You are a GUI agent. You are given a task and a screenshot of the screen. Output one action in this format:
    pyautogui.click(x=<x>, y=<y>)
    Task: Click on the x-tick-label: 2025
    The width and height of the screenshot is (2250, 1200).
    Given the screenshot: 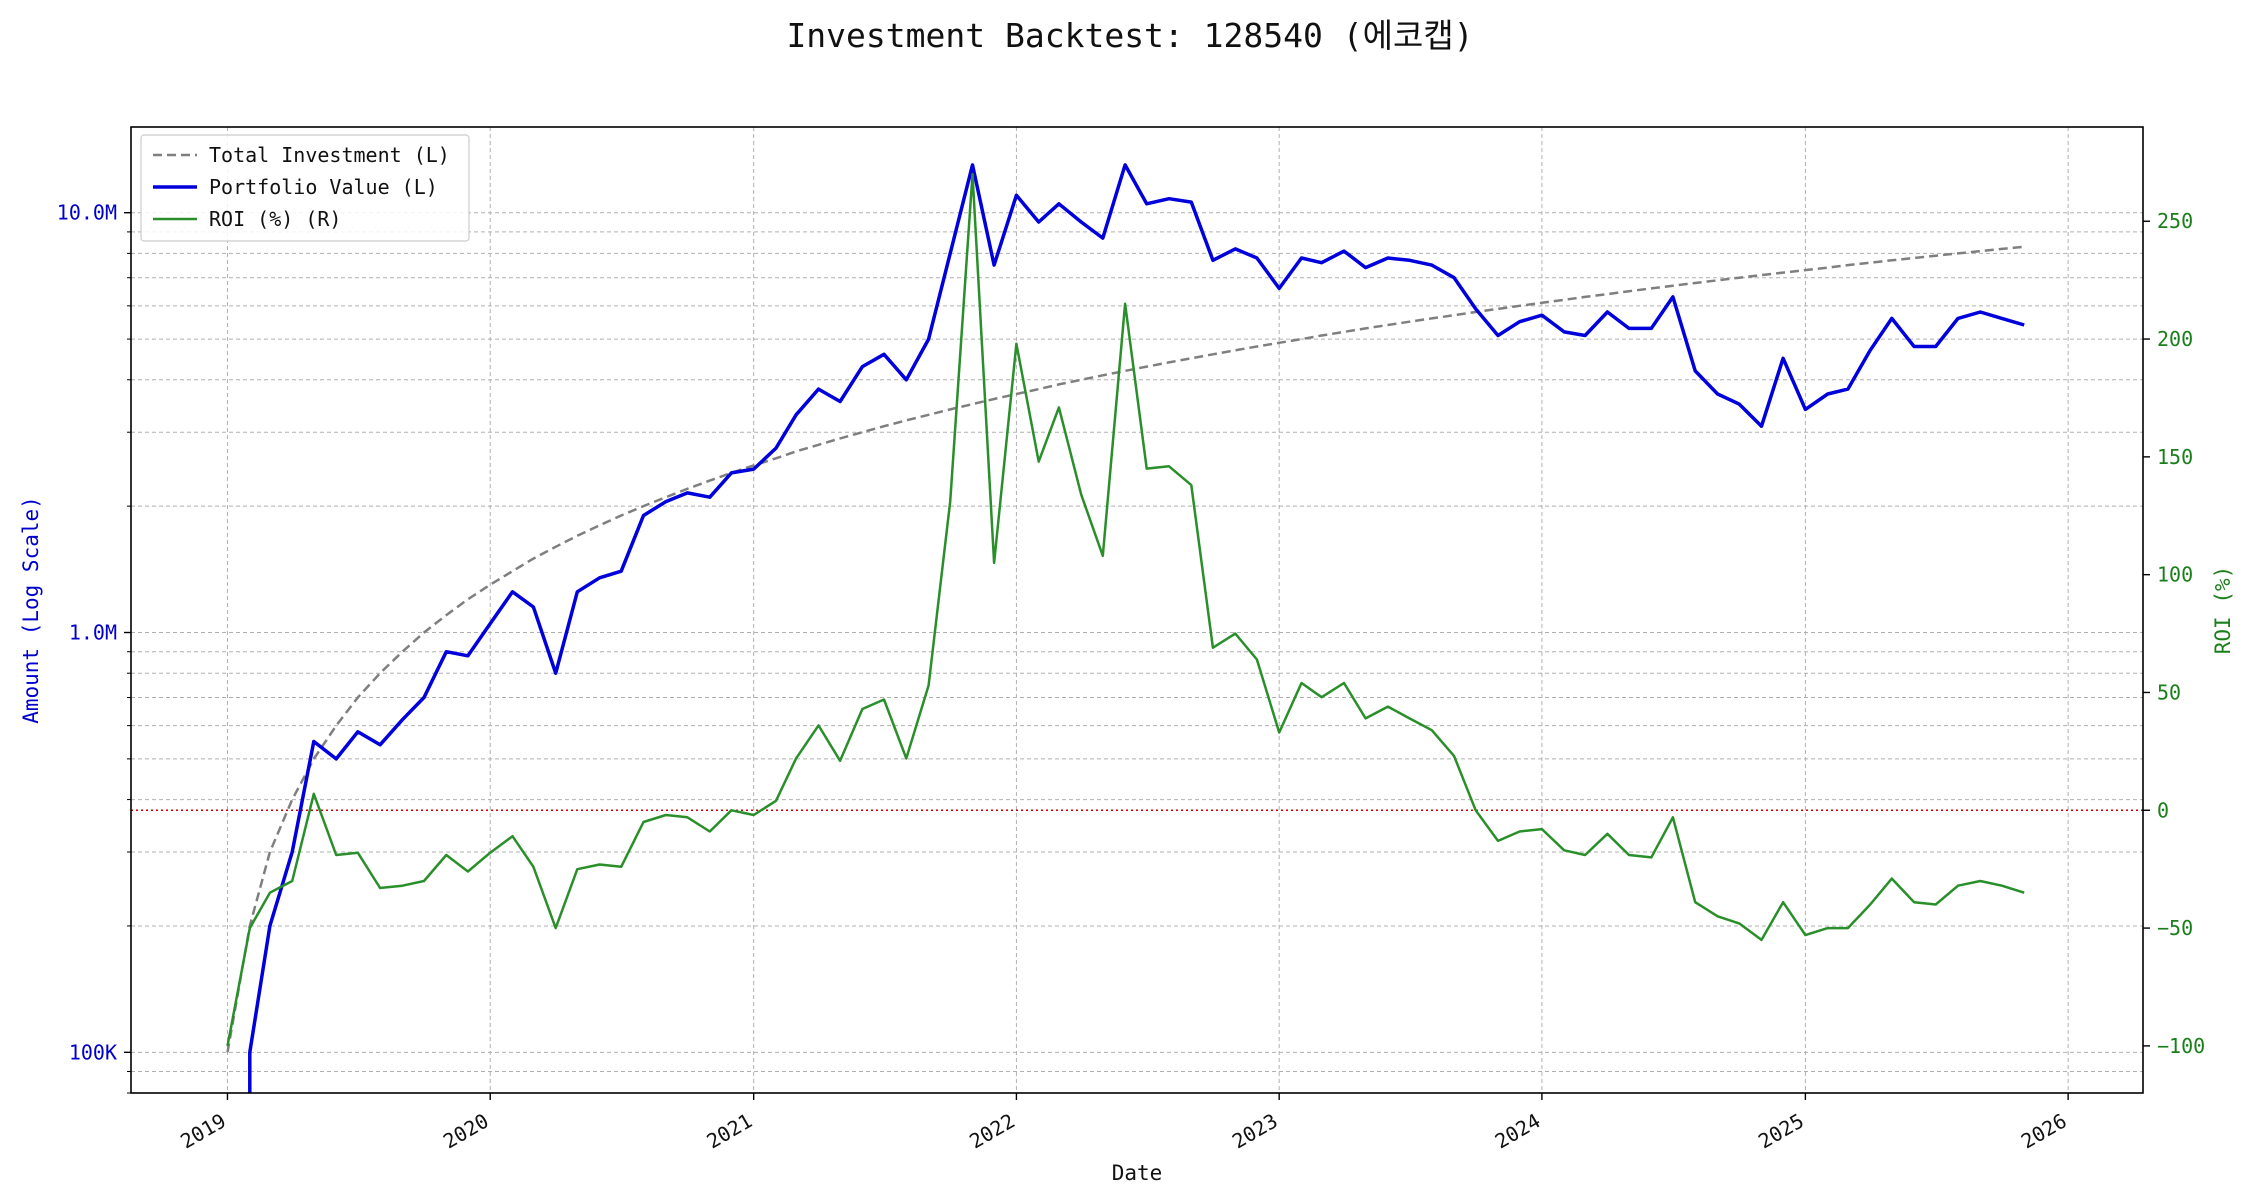 What is the action you would take?
    pyautogui.click(x=1781, y=1131)
    